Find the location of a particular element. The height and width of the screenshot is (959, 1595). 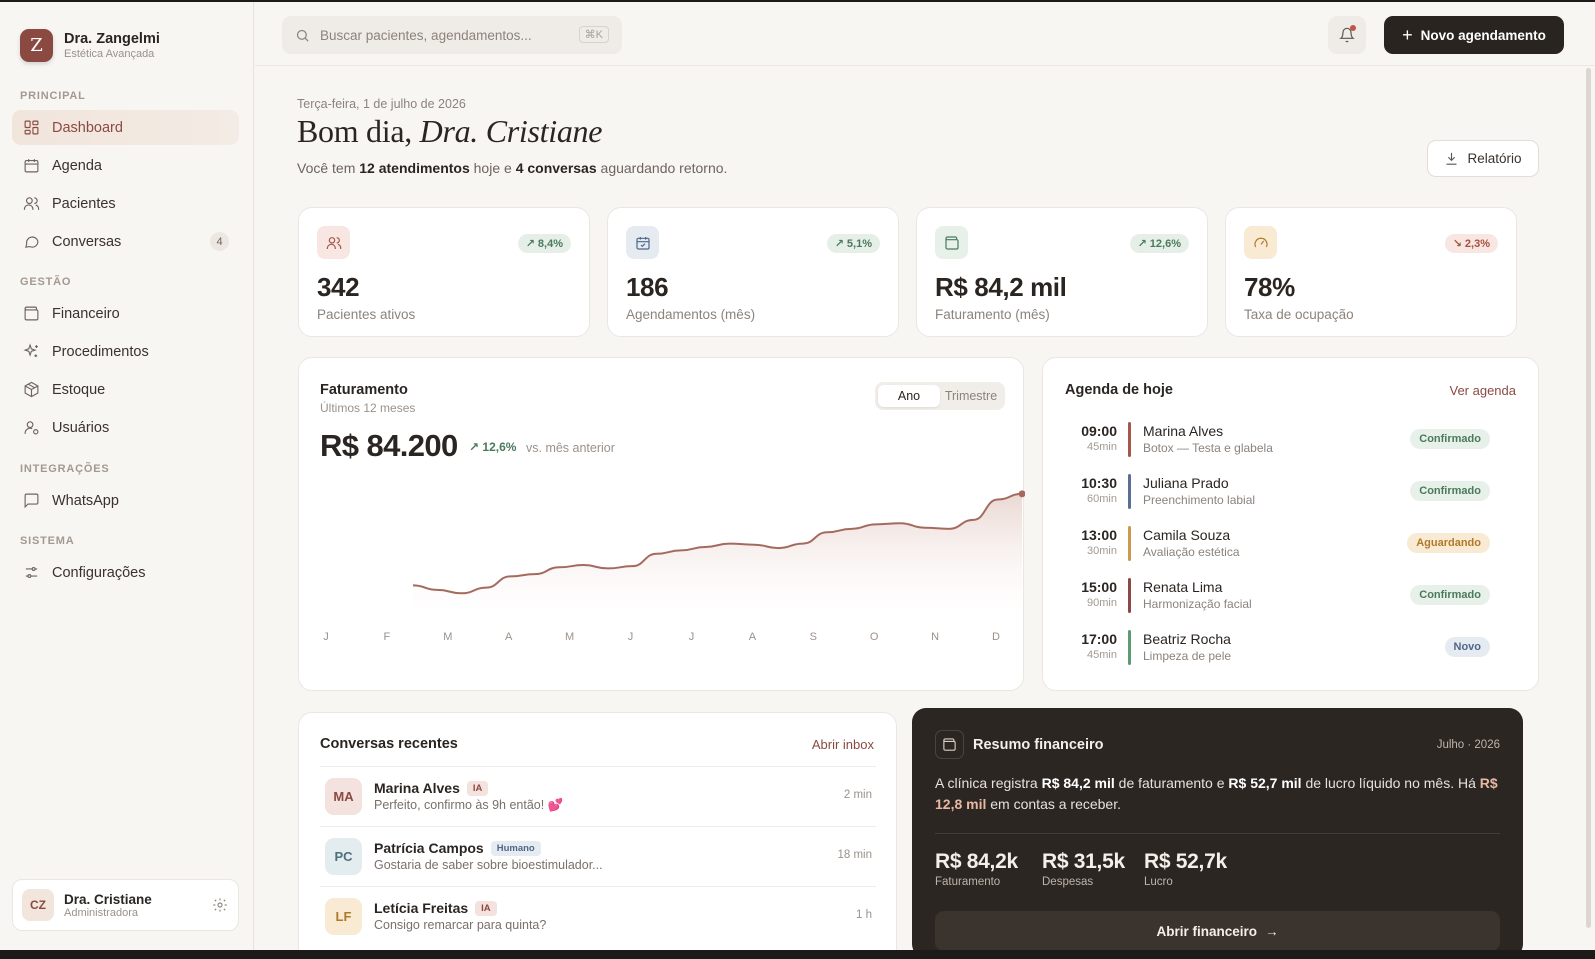

contact-name: Patrícia Campos Humano is located at coordinates (457, 848).